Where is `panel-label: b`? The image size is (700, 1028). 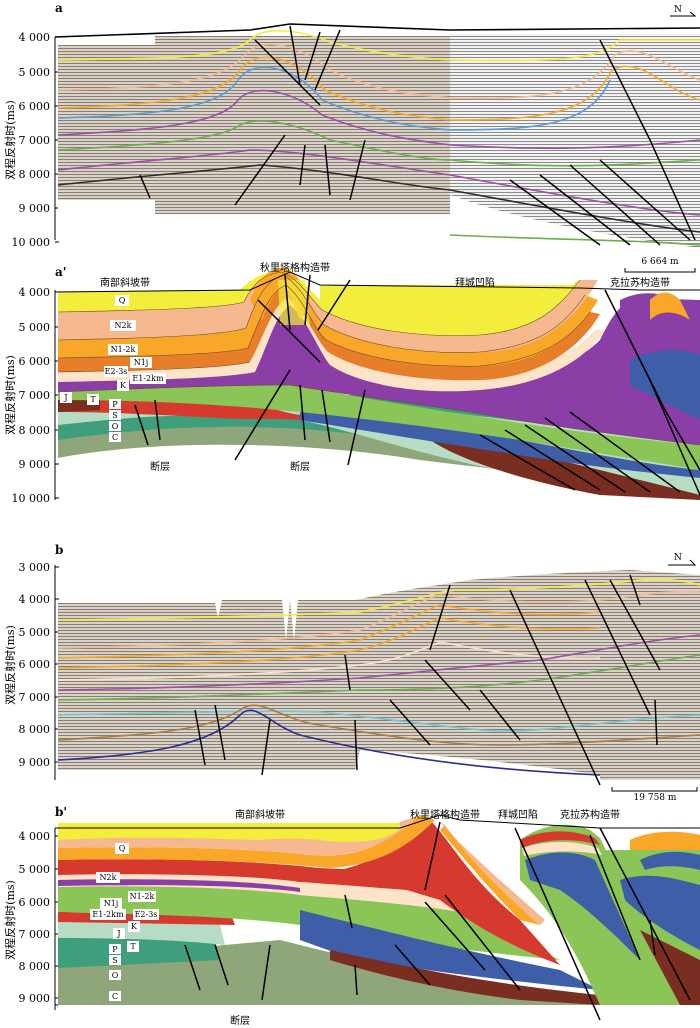 panel-label: b is located at coordinates (59, 550).